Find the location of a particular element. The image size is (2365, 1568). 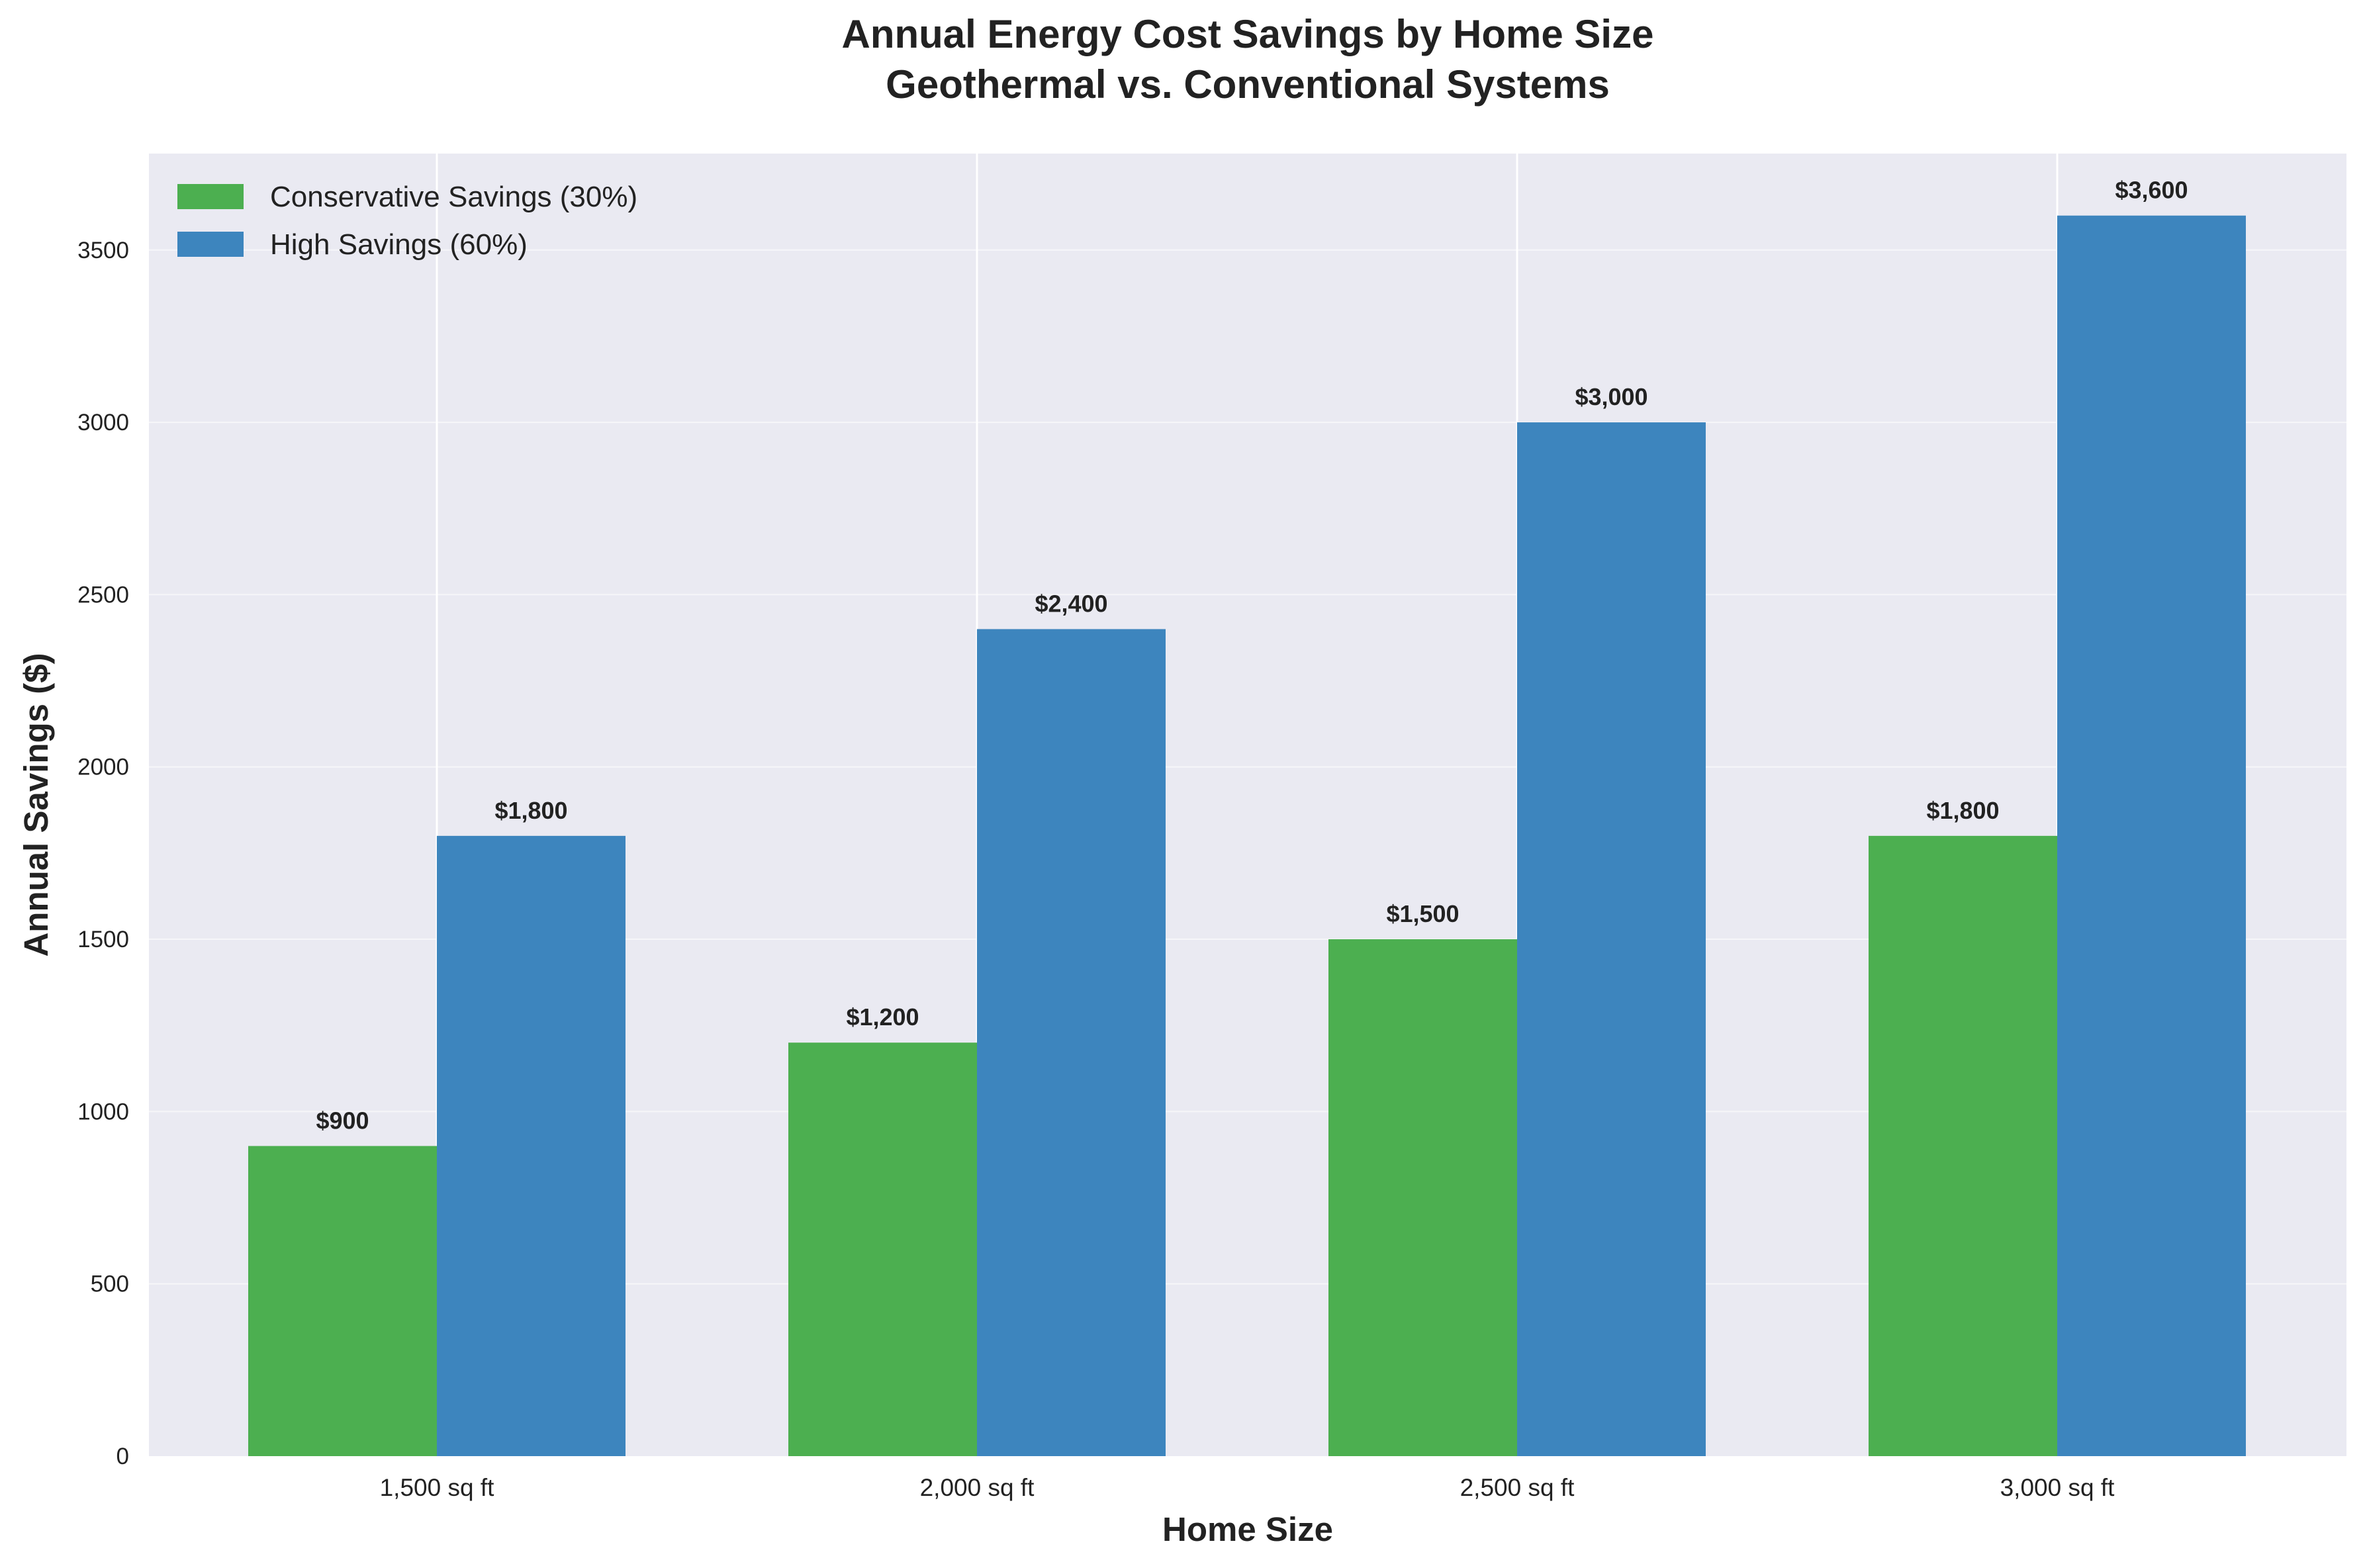

bar-value-label: $900 is located at coordinates (342, 1120).